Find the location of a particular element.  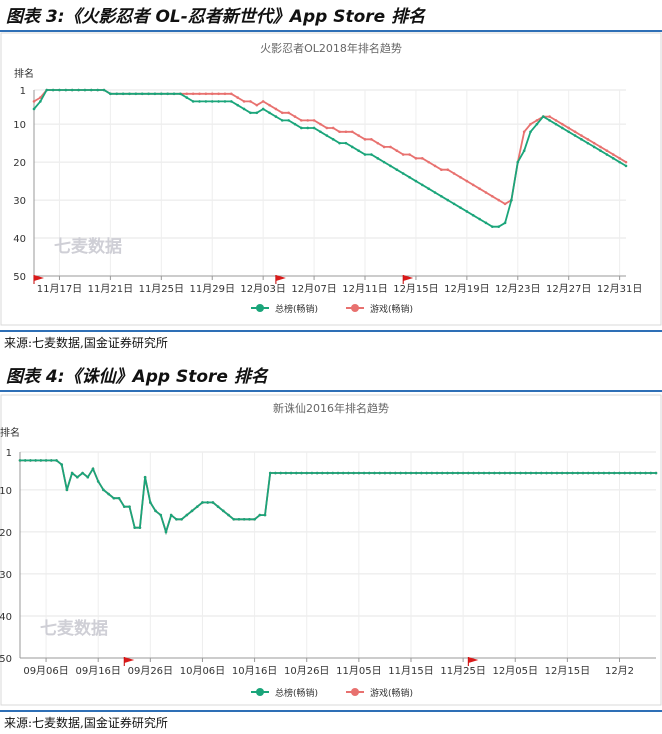

x-tick-label: 11月15日 is located at coordinates (410, 671).